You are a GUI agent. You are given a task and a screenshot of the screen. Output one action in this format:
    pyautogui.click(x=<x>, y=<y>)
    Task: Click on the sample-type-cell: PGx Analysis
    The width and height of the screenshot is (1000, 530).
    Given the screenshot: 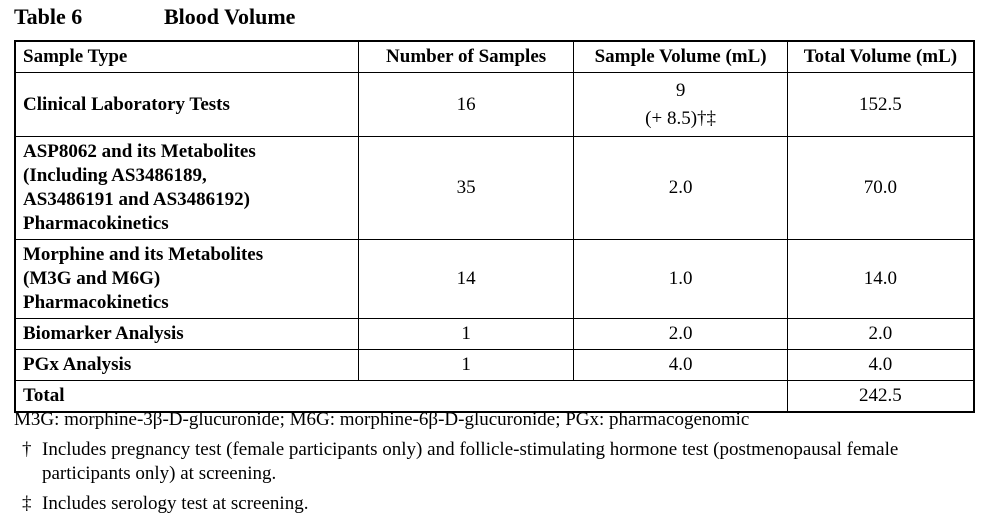 What is the action you would take?
    pyautogui.click(x=186, y=365)
    